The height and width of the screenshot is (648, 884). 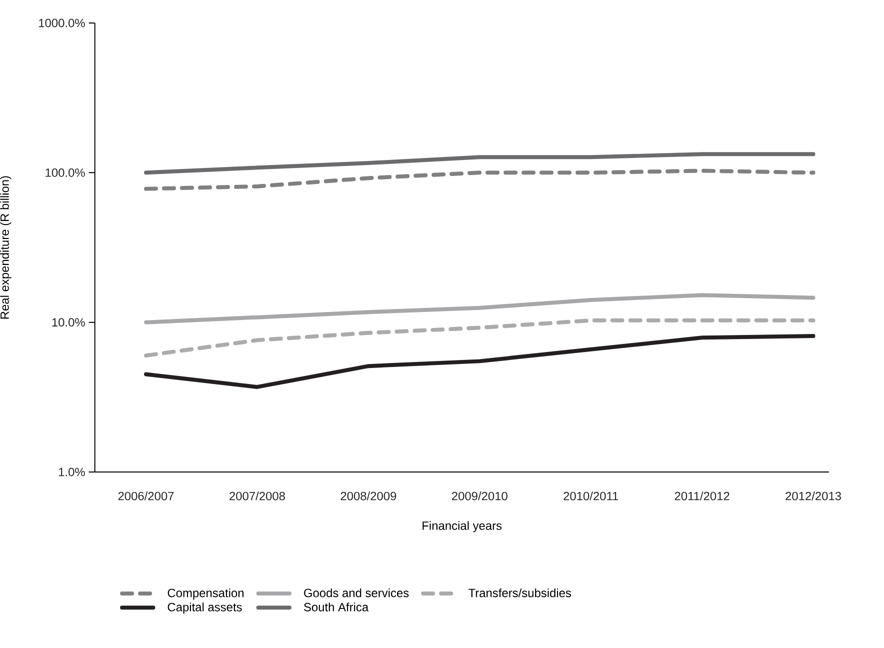 I want to click on legend-label: Transfers/subsidies, so click(x=520, y=593).